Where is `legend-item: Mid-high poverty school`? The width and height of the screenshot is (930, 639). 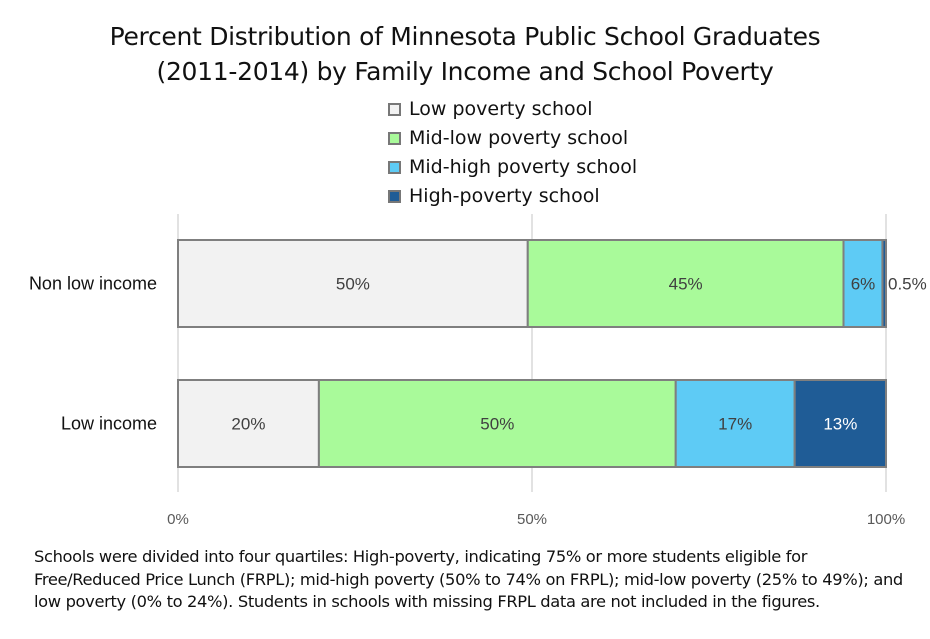
legend-item: Mid-high poverty school is located at coordinates (512, 167).